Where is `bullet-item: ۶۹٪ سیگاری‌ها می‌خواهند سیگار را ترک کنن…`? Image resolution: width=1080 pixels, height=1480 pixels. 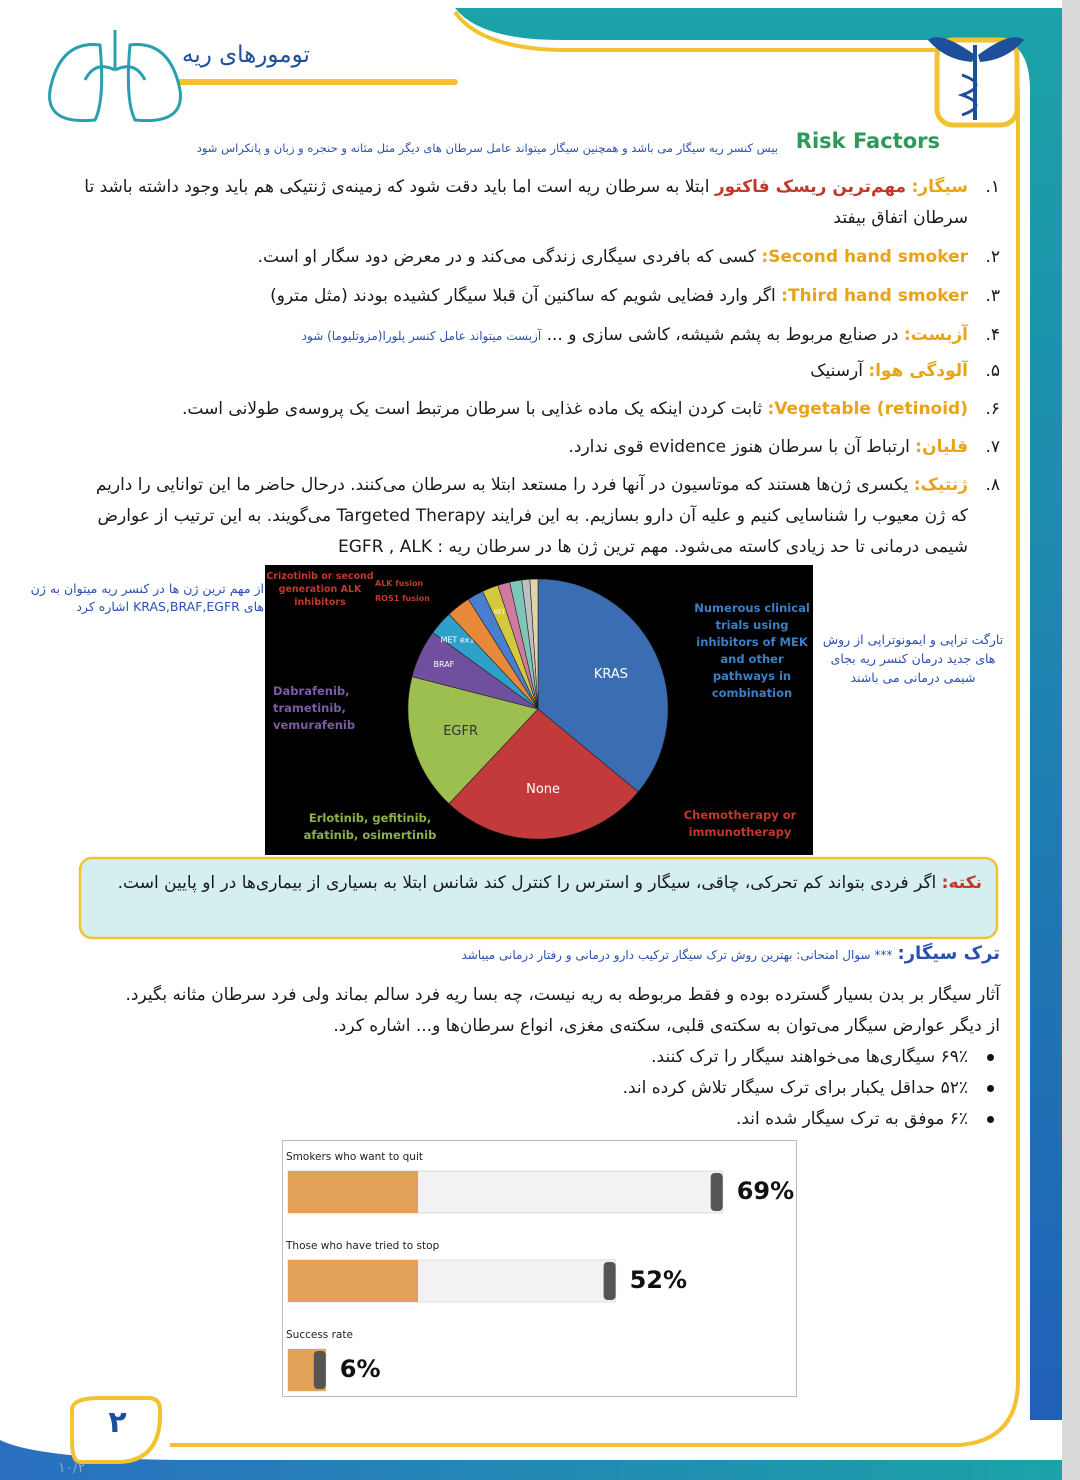 bullet-item: ۶۹٪ سیگاری‌ها می‌خواهند سیگار را ترک کنن… is located at coordinates (647, 1057).